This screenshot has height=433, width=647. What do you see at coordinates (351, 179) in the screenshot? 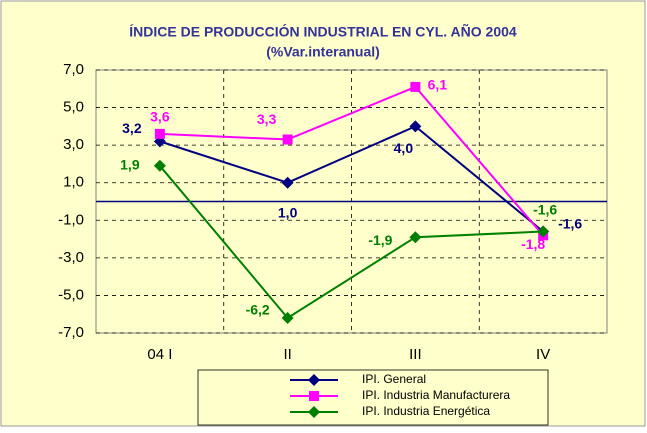
I see `series-line` at bounding box center [351, 179].